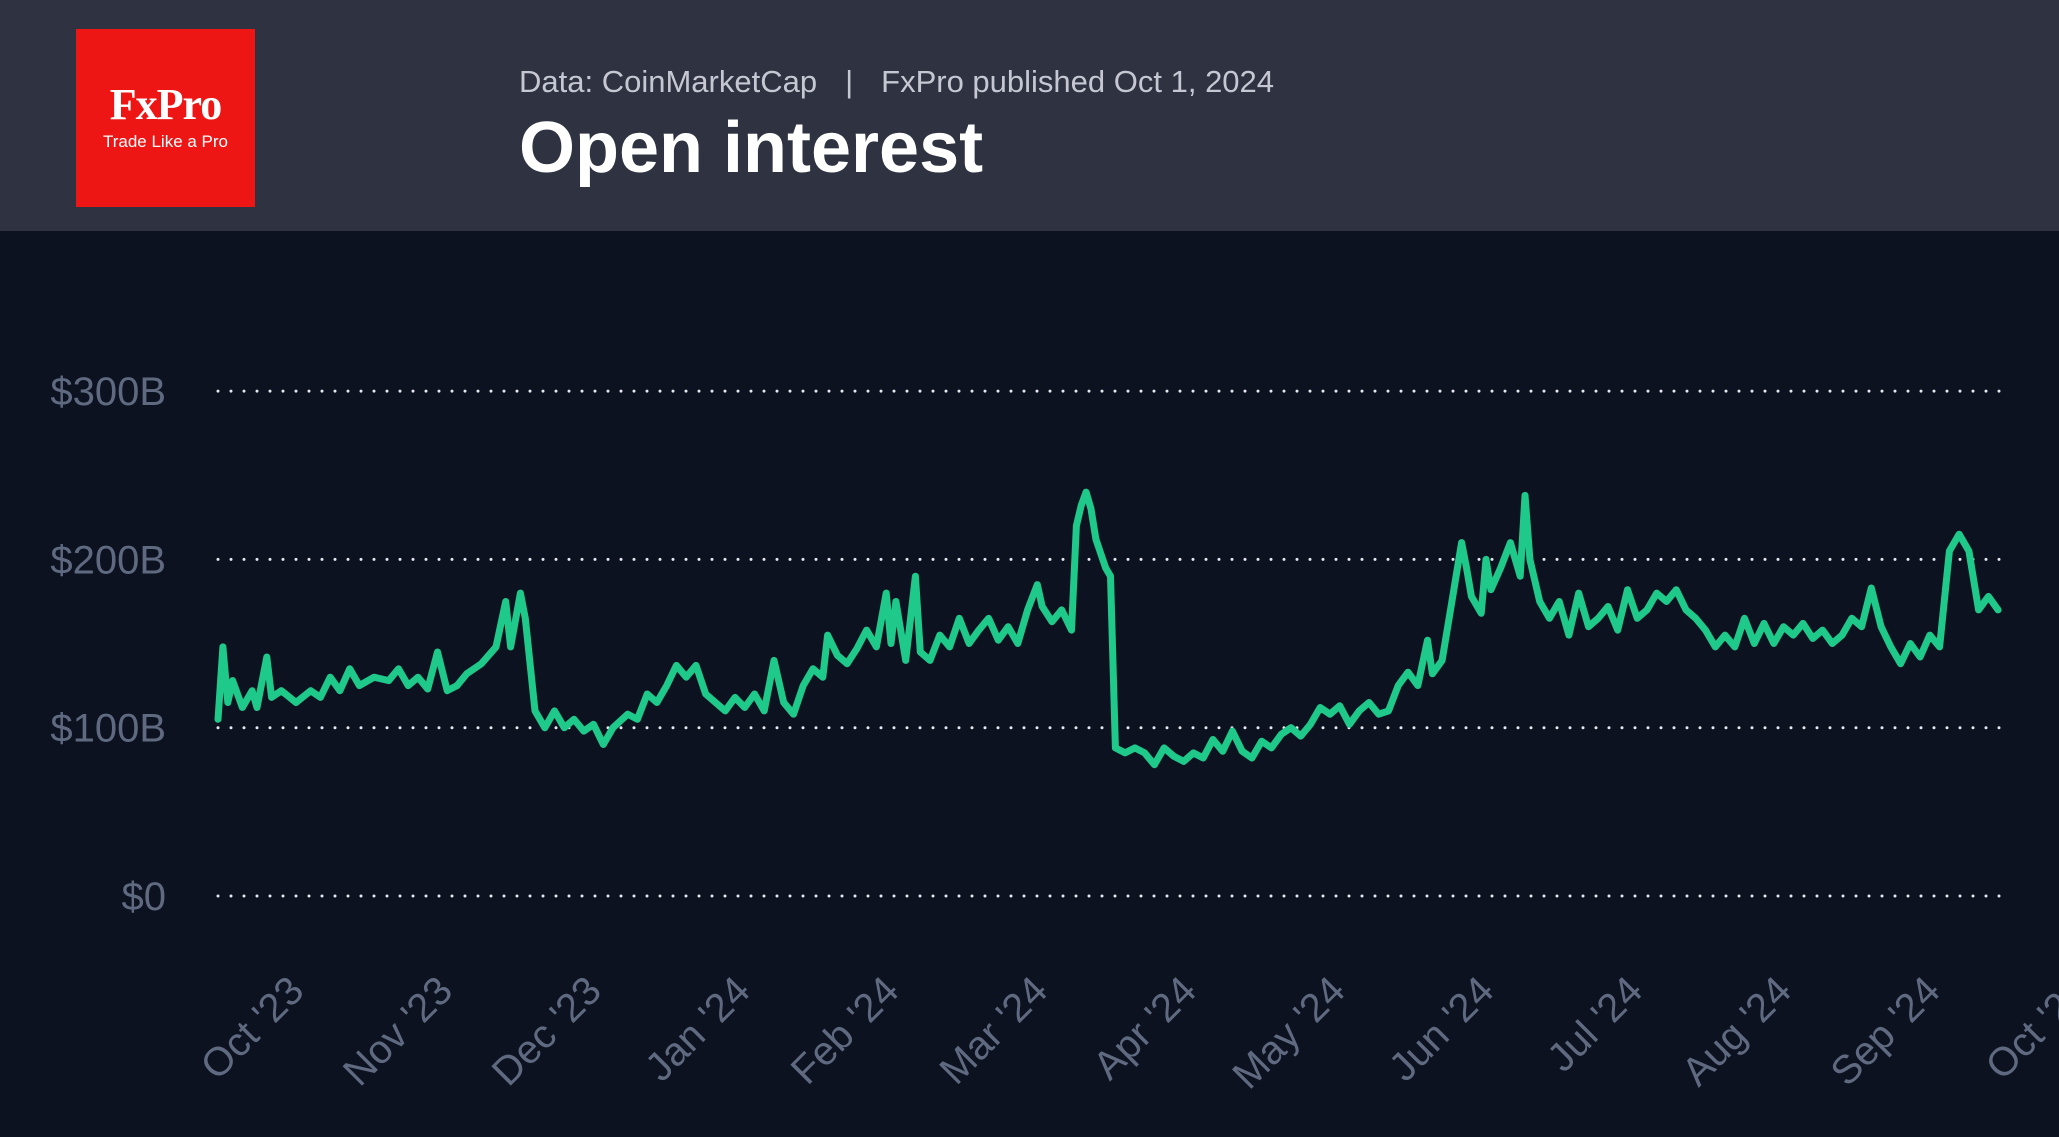  What do you see at coordinates (165, 141) in the screenshot?
I see `logo-tagline: Trade Like a Pro` at bounding box center [165, 141].